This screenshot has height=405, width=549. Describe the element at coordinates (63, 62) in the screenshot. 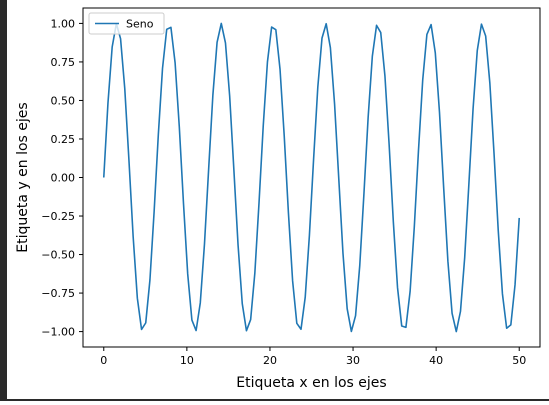

I see `y-tick-label: 0.75` at that location.